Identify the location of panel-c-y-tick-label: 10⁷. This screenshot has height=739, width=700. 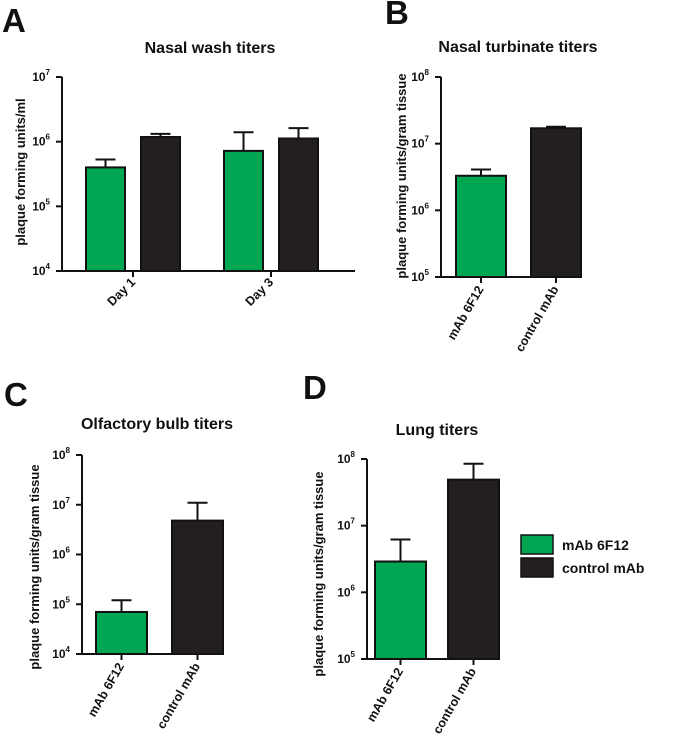
(61, 504).